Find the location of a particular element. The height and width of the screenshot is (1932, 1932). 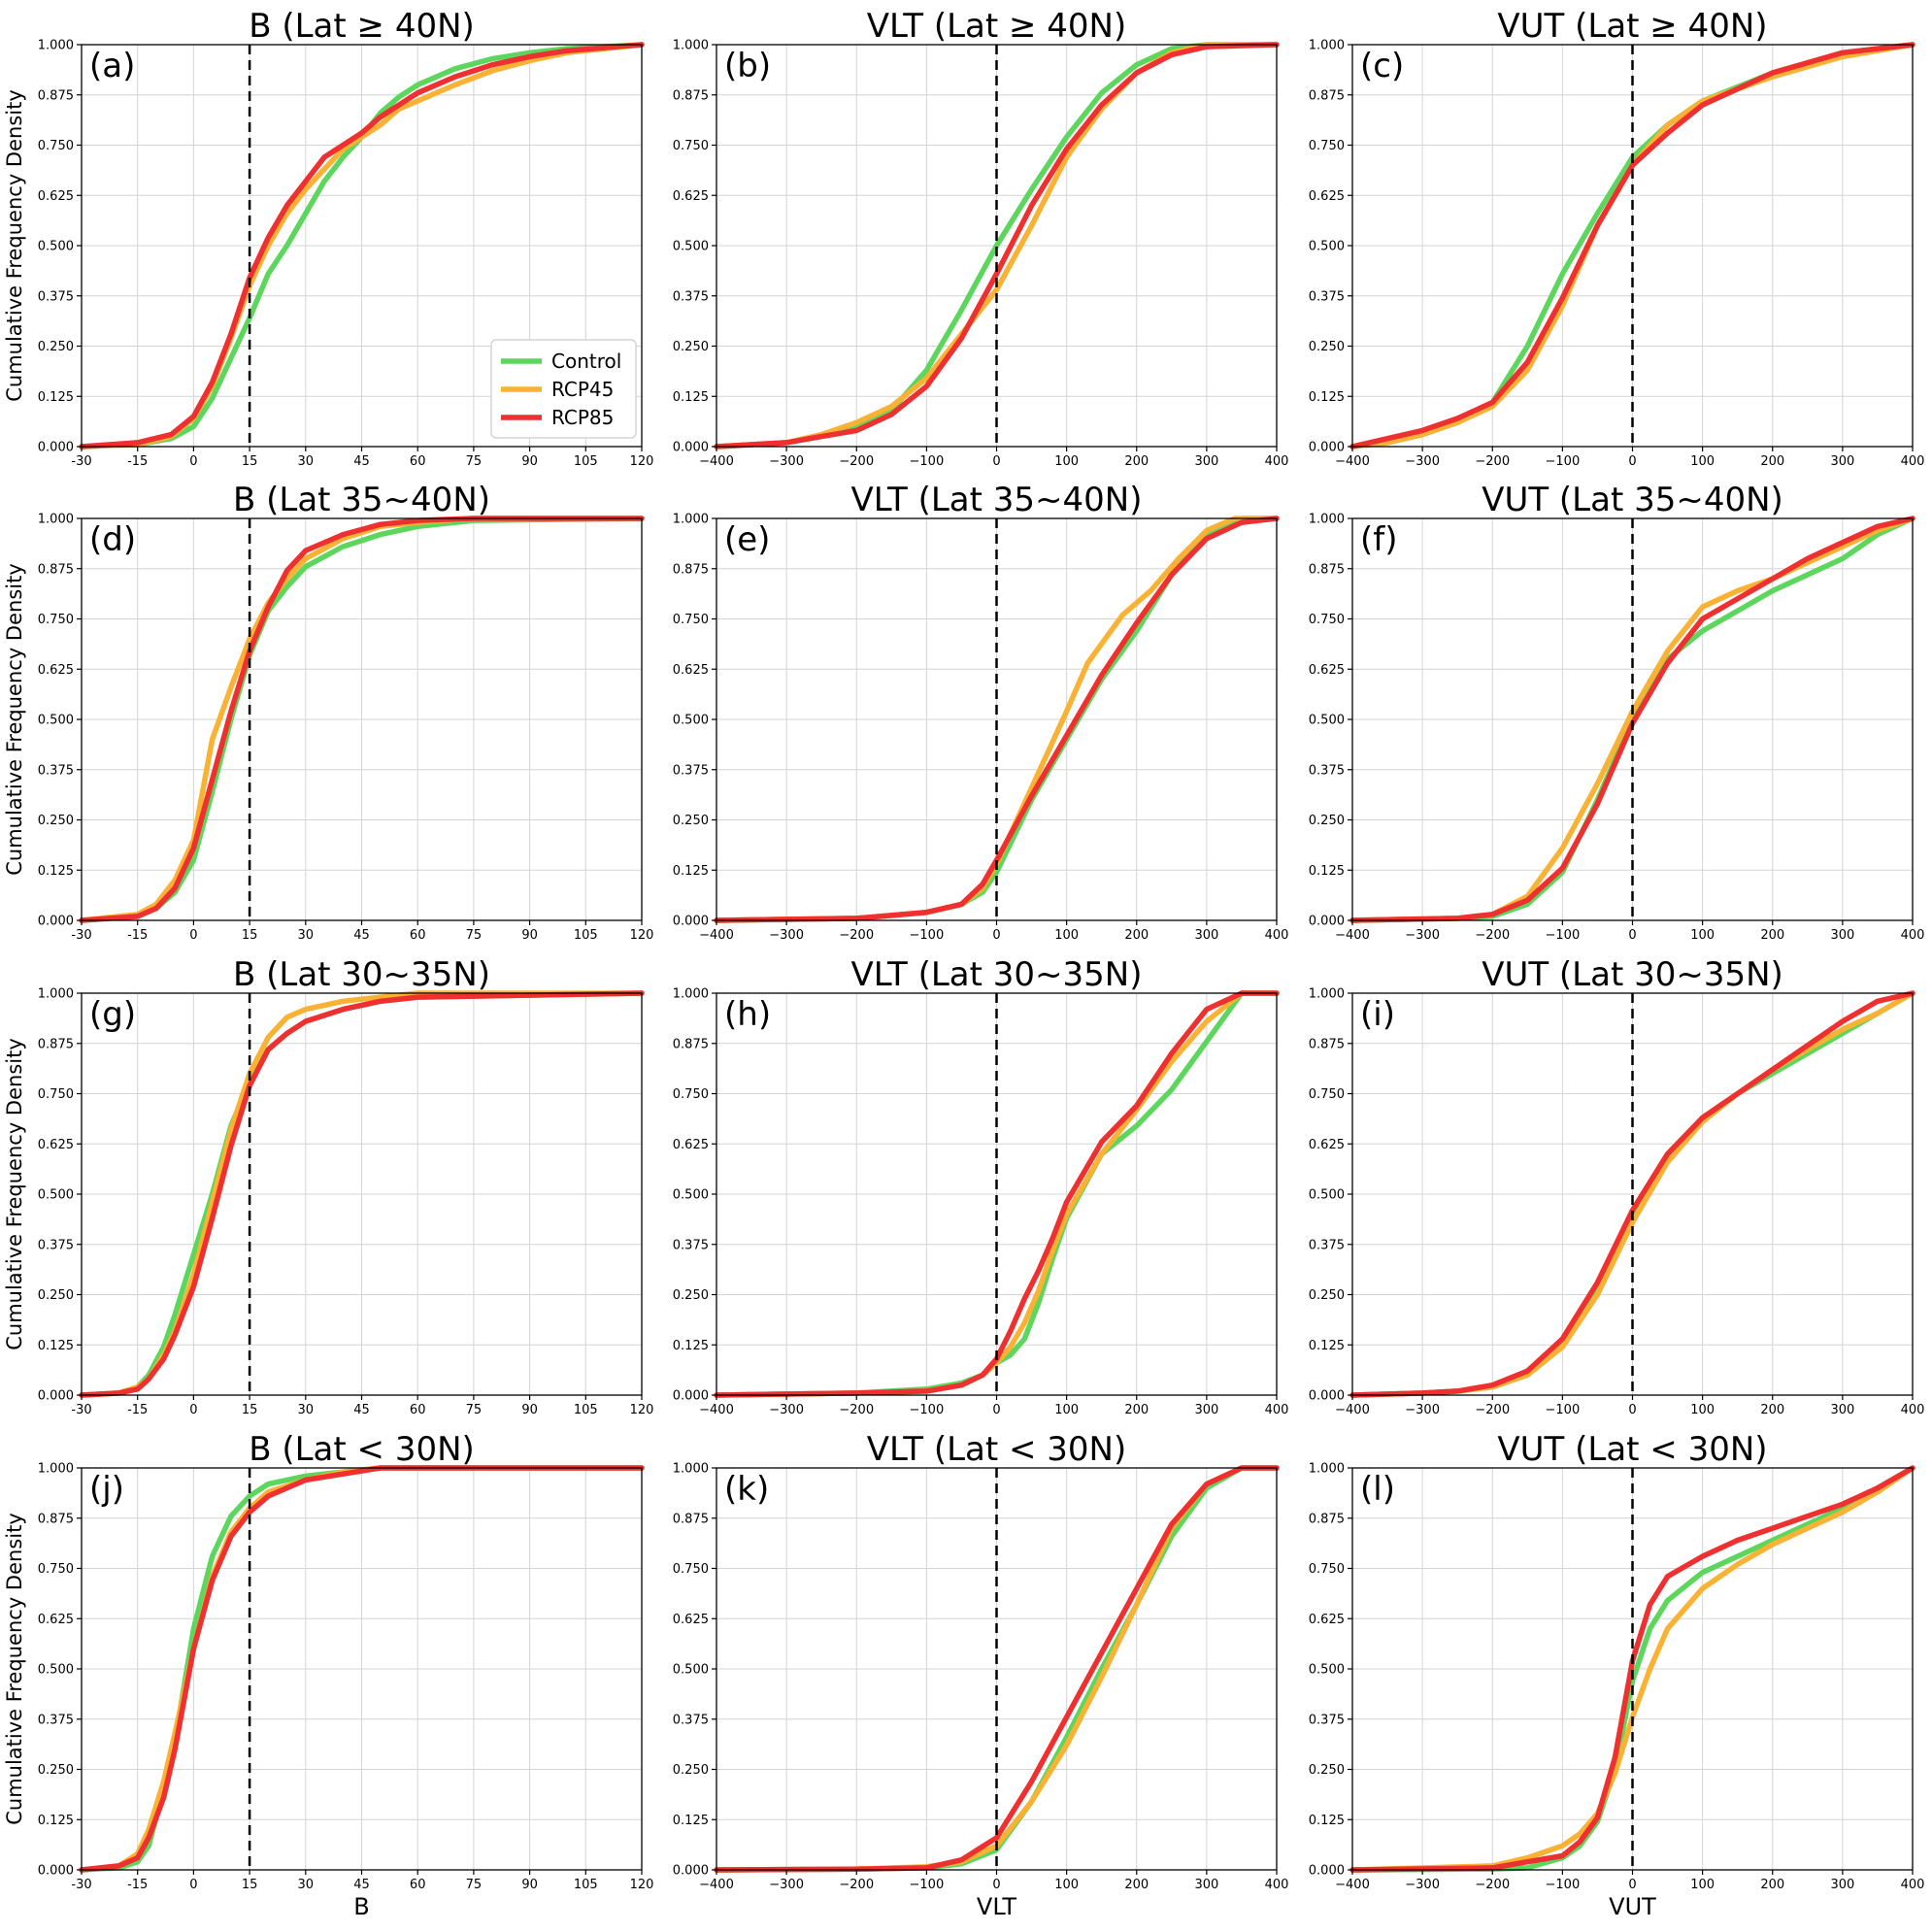

x-tick-label: -30 is located at coordinates (81, 1410).